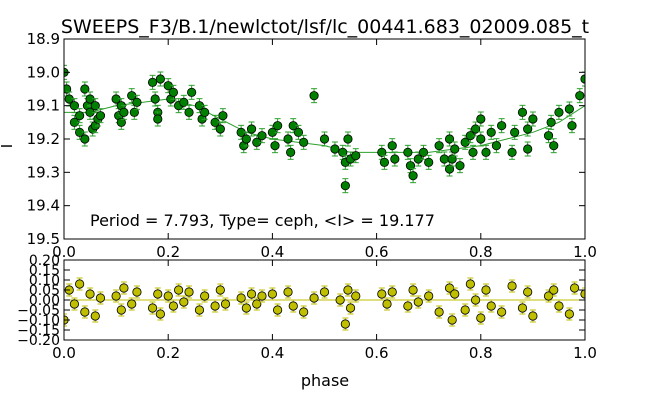  Describe the element at coordinates (43, 139) in the screenshot. I see `y-tick-label: 19.2` at that location.